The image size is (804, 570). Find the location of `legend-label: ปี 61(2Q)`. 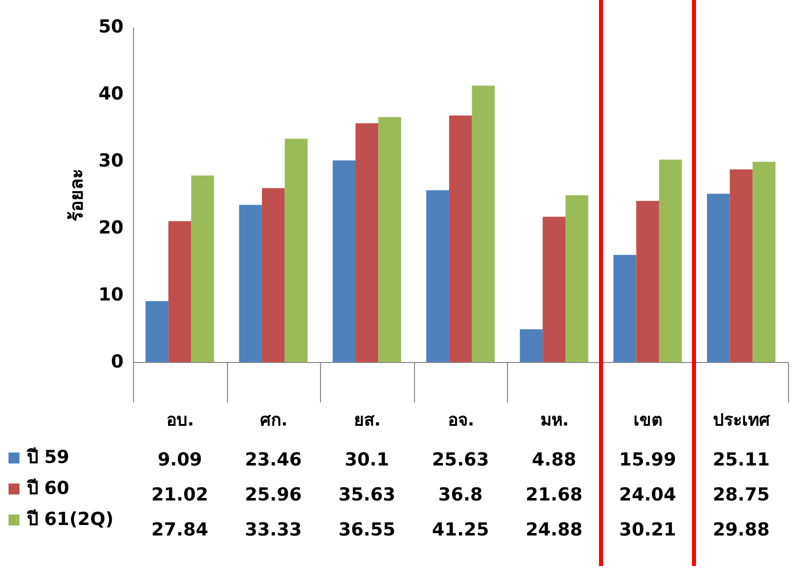

legend-label: ปี 61(2Q) is located at coordinates (70, 519).